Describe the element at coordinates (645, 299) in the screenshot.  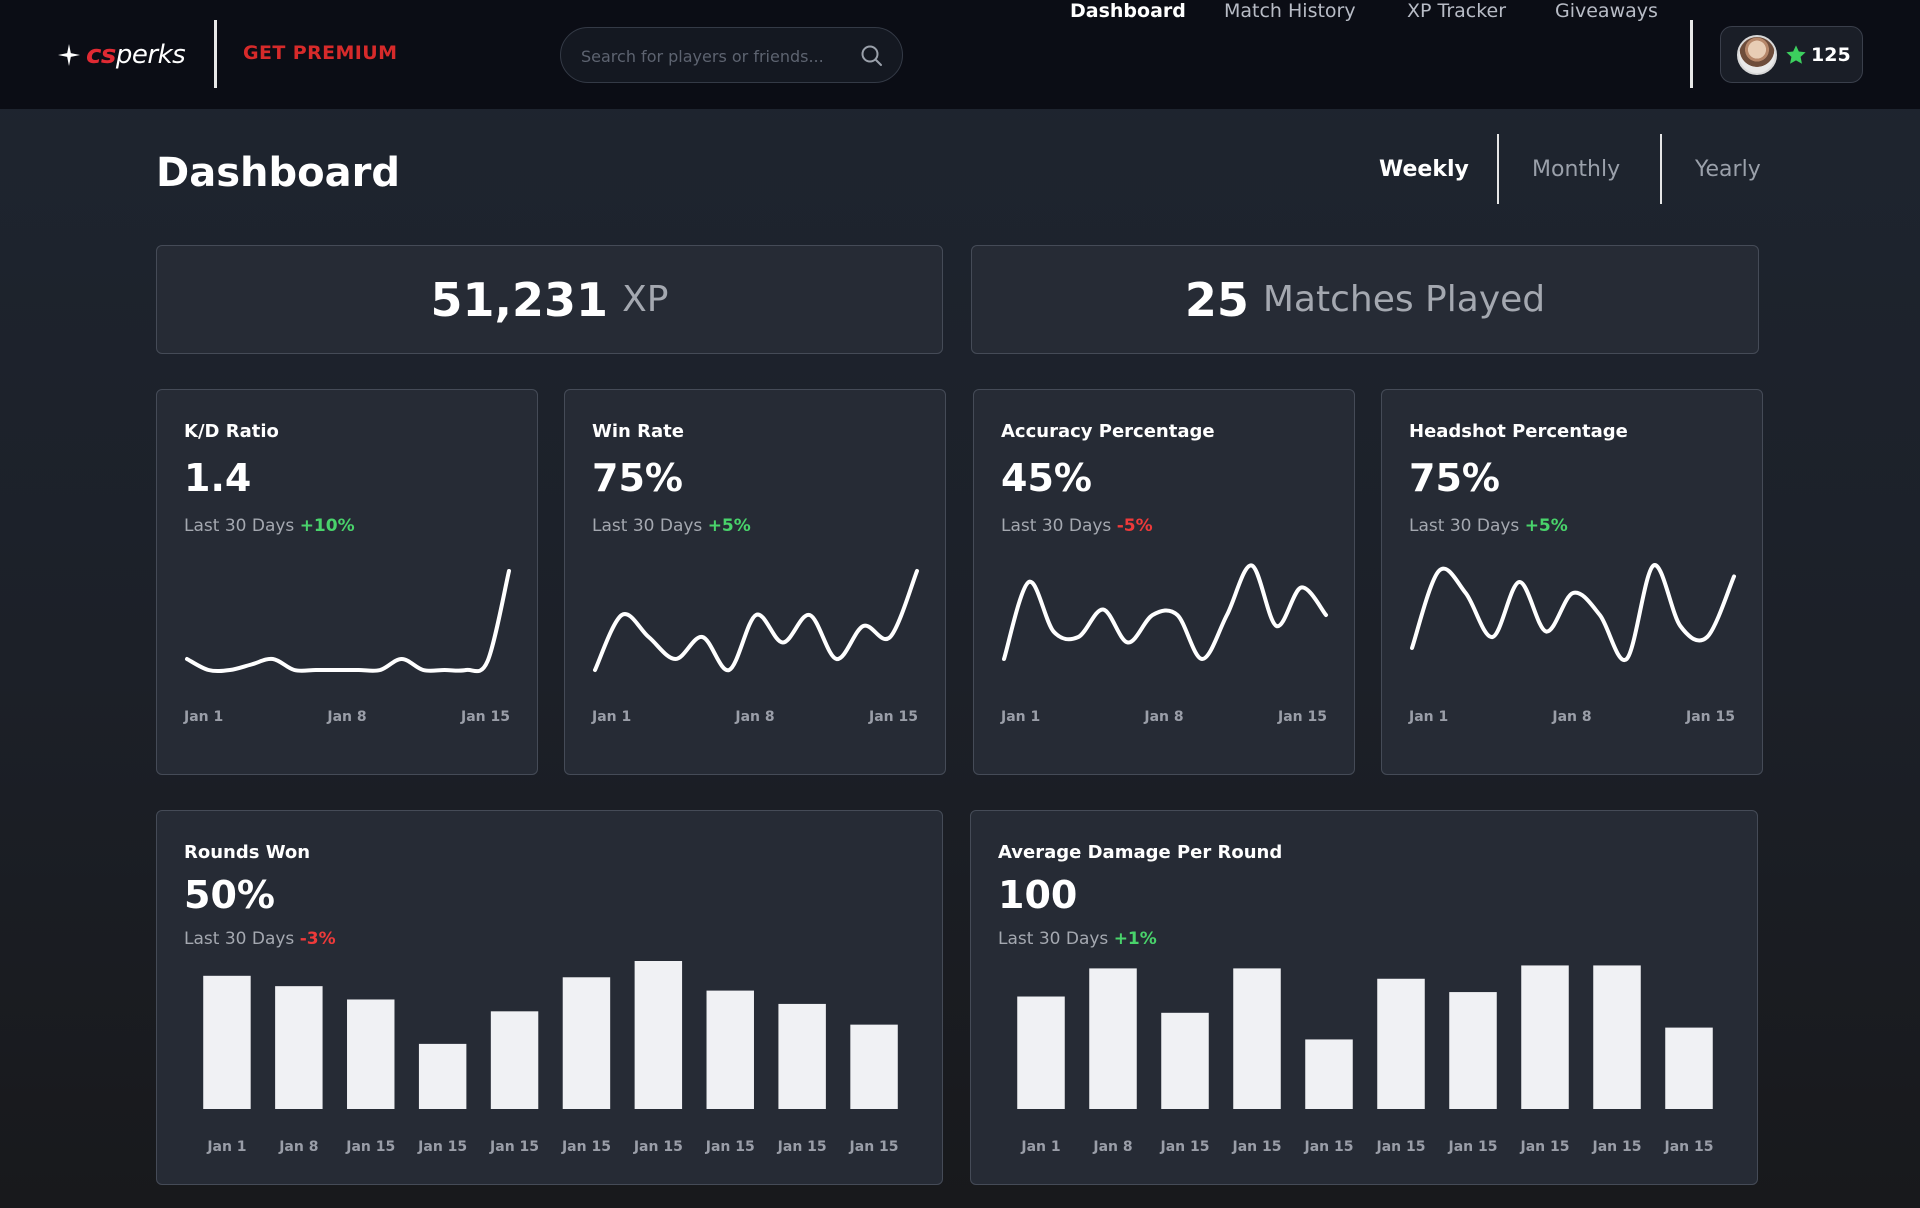
I see `xp-unit: XP` at that location.